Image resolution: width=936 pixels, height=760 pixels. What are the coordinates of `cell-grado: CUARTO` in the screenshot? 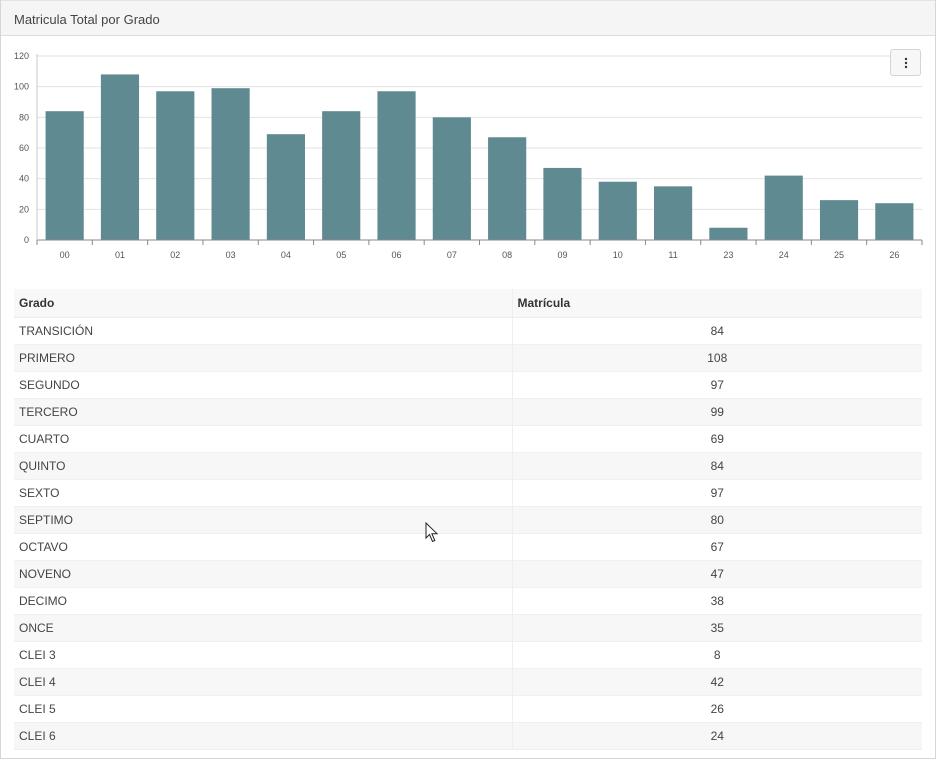 It's located at (263, 439).